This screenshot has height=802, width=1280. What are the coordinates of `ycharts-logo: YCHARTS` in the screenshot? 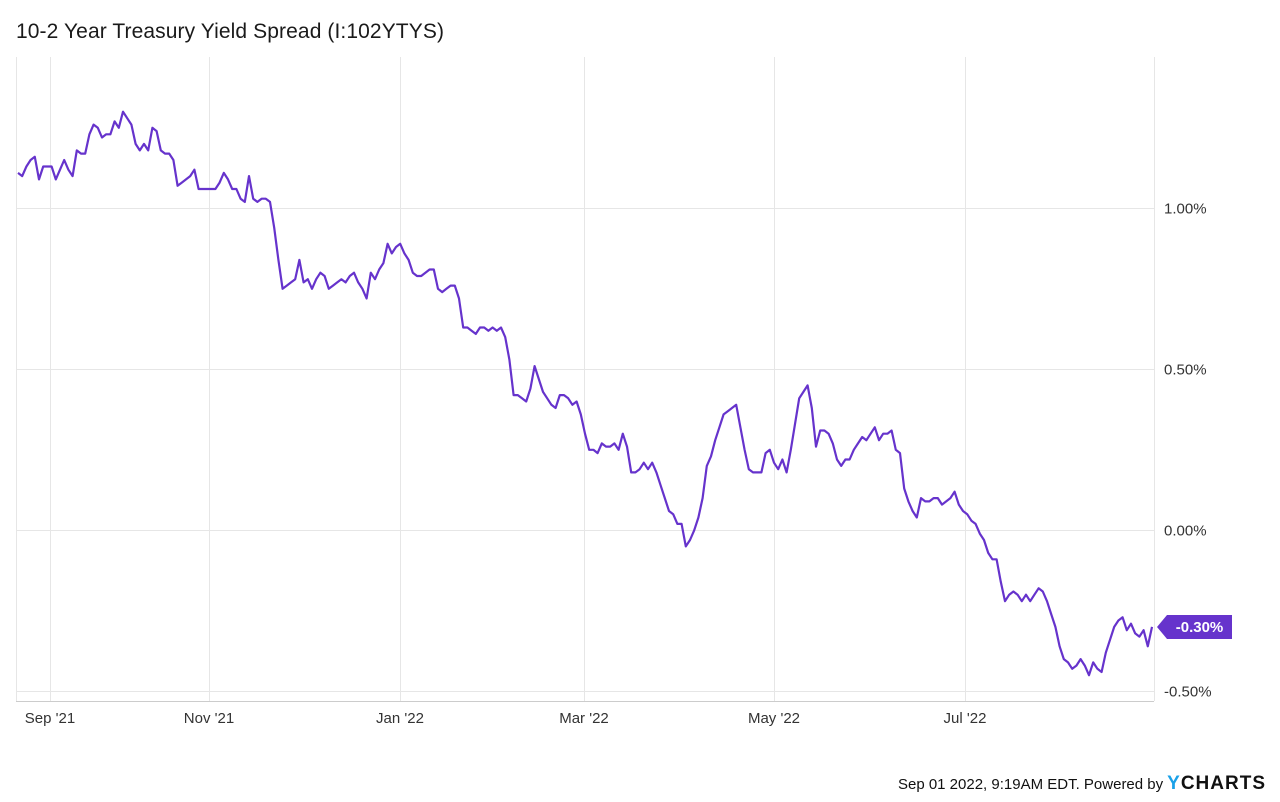 It's located at (1216, 784).